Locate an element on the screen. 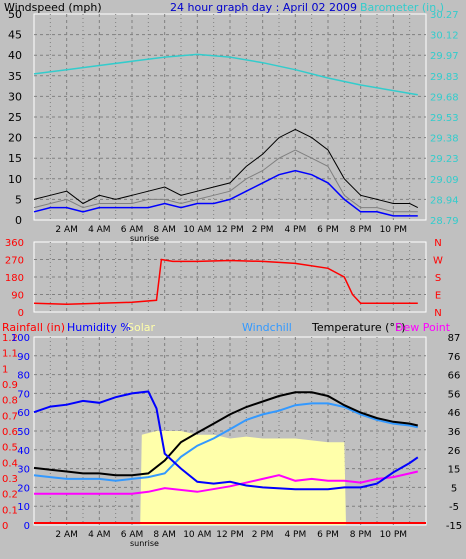 This screenshot has width=466, height=559. temperature-tick-label: -5 is located at coordinates (454, 507).